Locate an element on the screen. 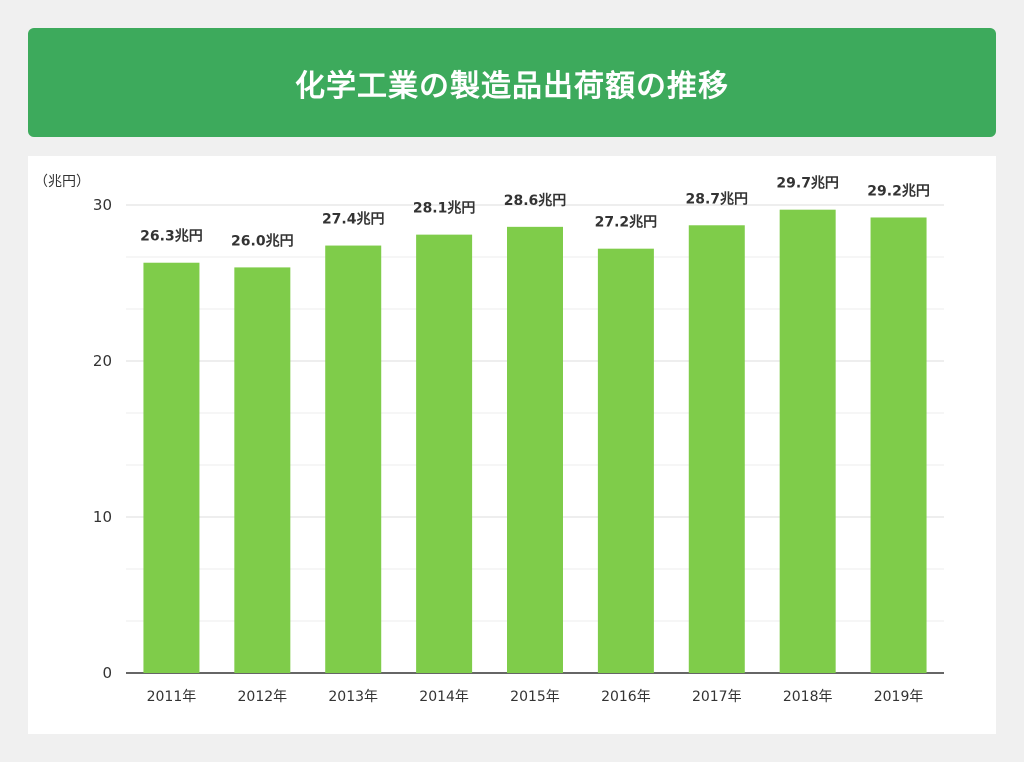 The height and width of the screenshot is (762, 1024). bar-2016年 is located at coordinates (625, 460).